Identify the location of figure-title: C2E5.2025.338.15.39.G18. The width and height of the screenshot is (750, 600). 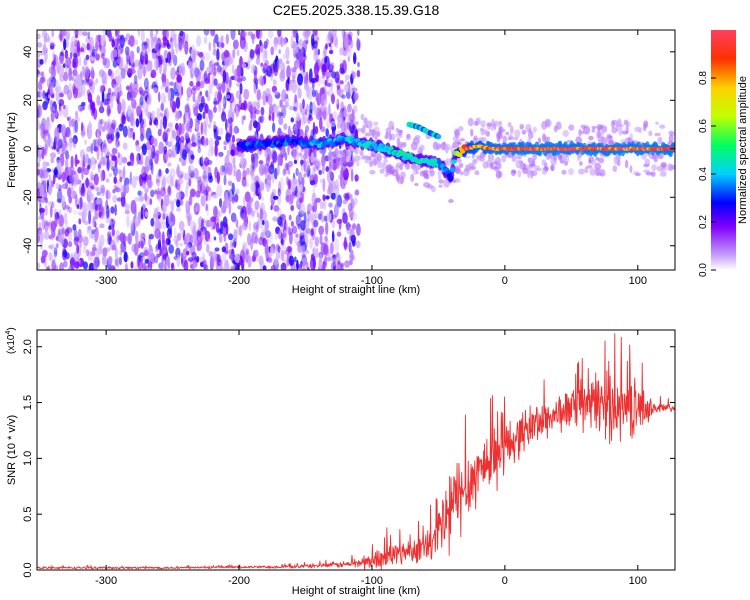
(356, 10).